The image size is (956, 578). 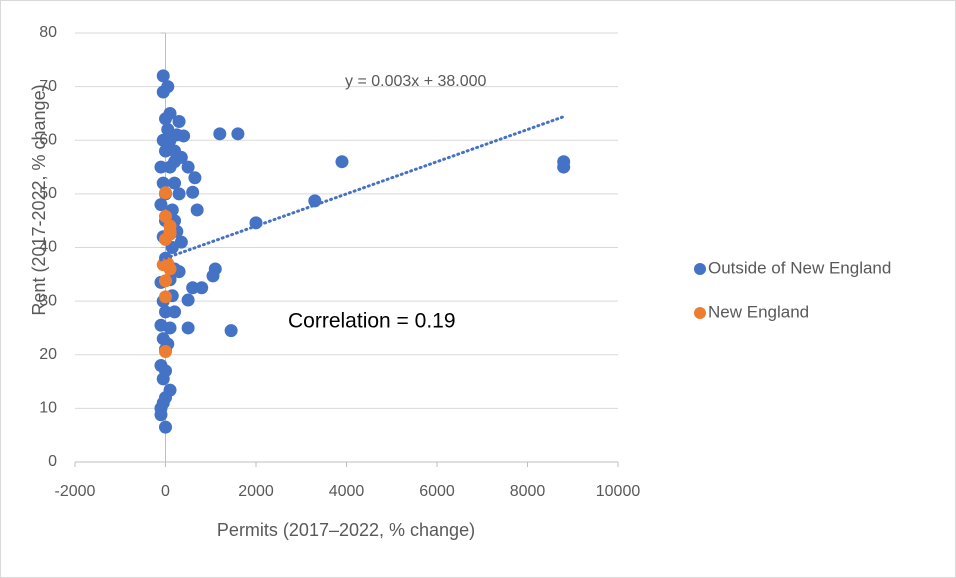 I want to click on y-tick-label: 60, so click(x=48, y=139).